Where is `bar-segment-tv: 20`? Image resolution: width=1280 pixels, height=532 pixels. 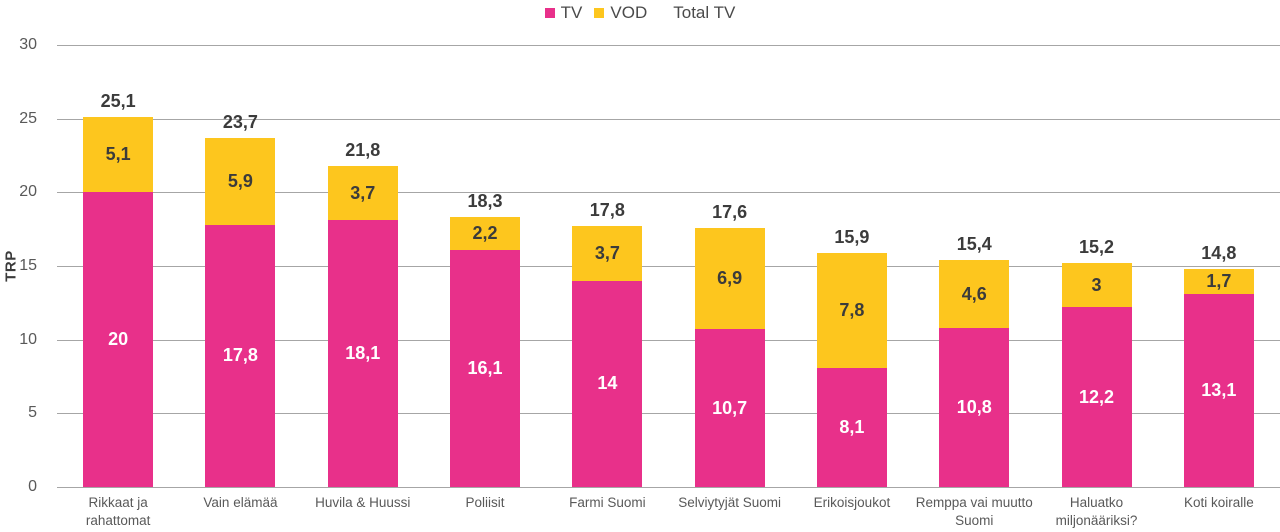
bar-segment-tv: 20 is located at coordinates (118, 339).